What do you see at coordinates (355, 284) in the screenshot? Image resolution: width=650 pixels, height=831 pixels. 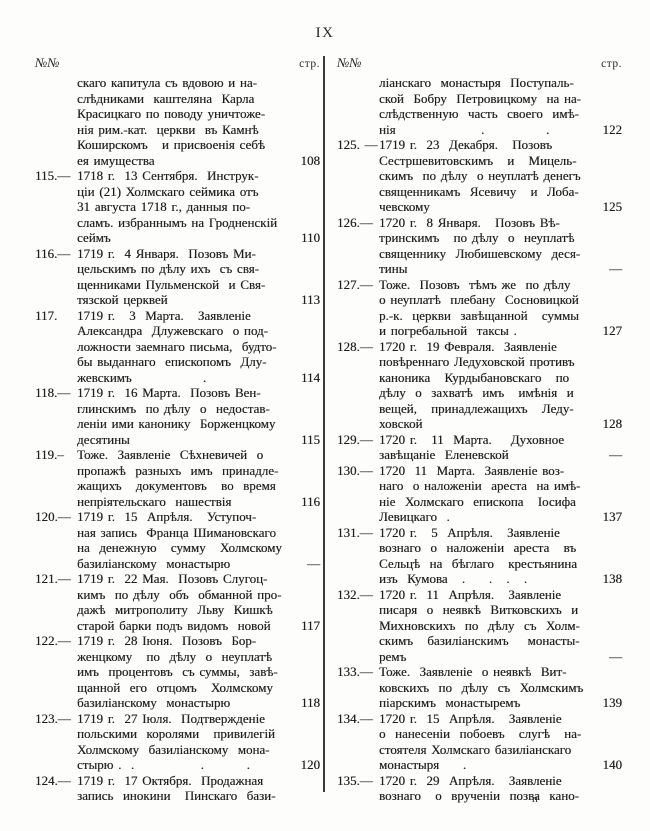 I see `entry-number: 127.—` at bounding box center [355, 284].